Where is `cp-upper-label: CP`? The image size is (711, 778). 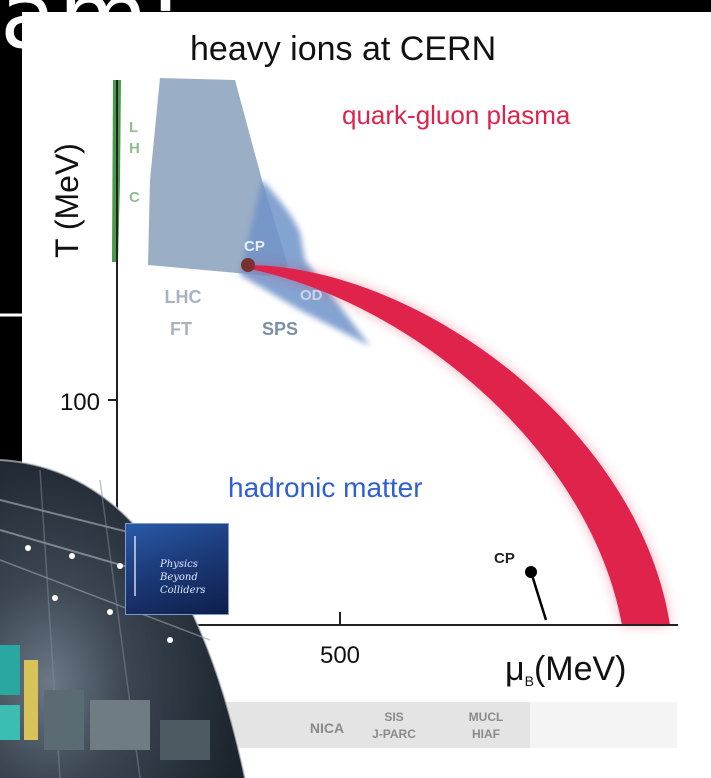 cp-upper-label: CP is located at coordinates (254, 246).